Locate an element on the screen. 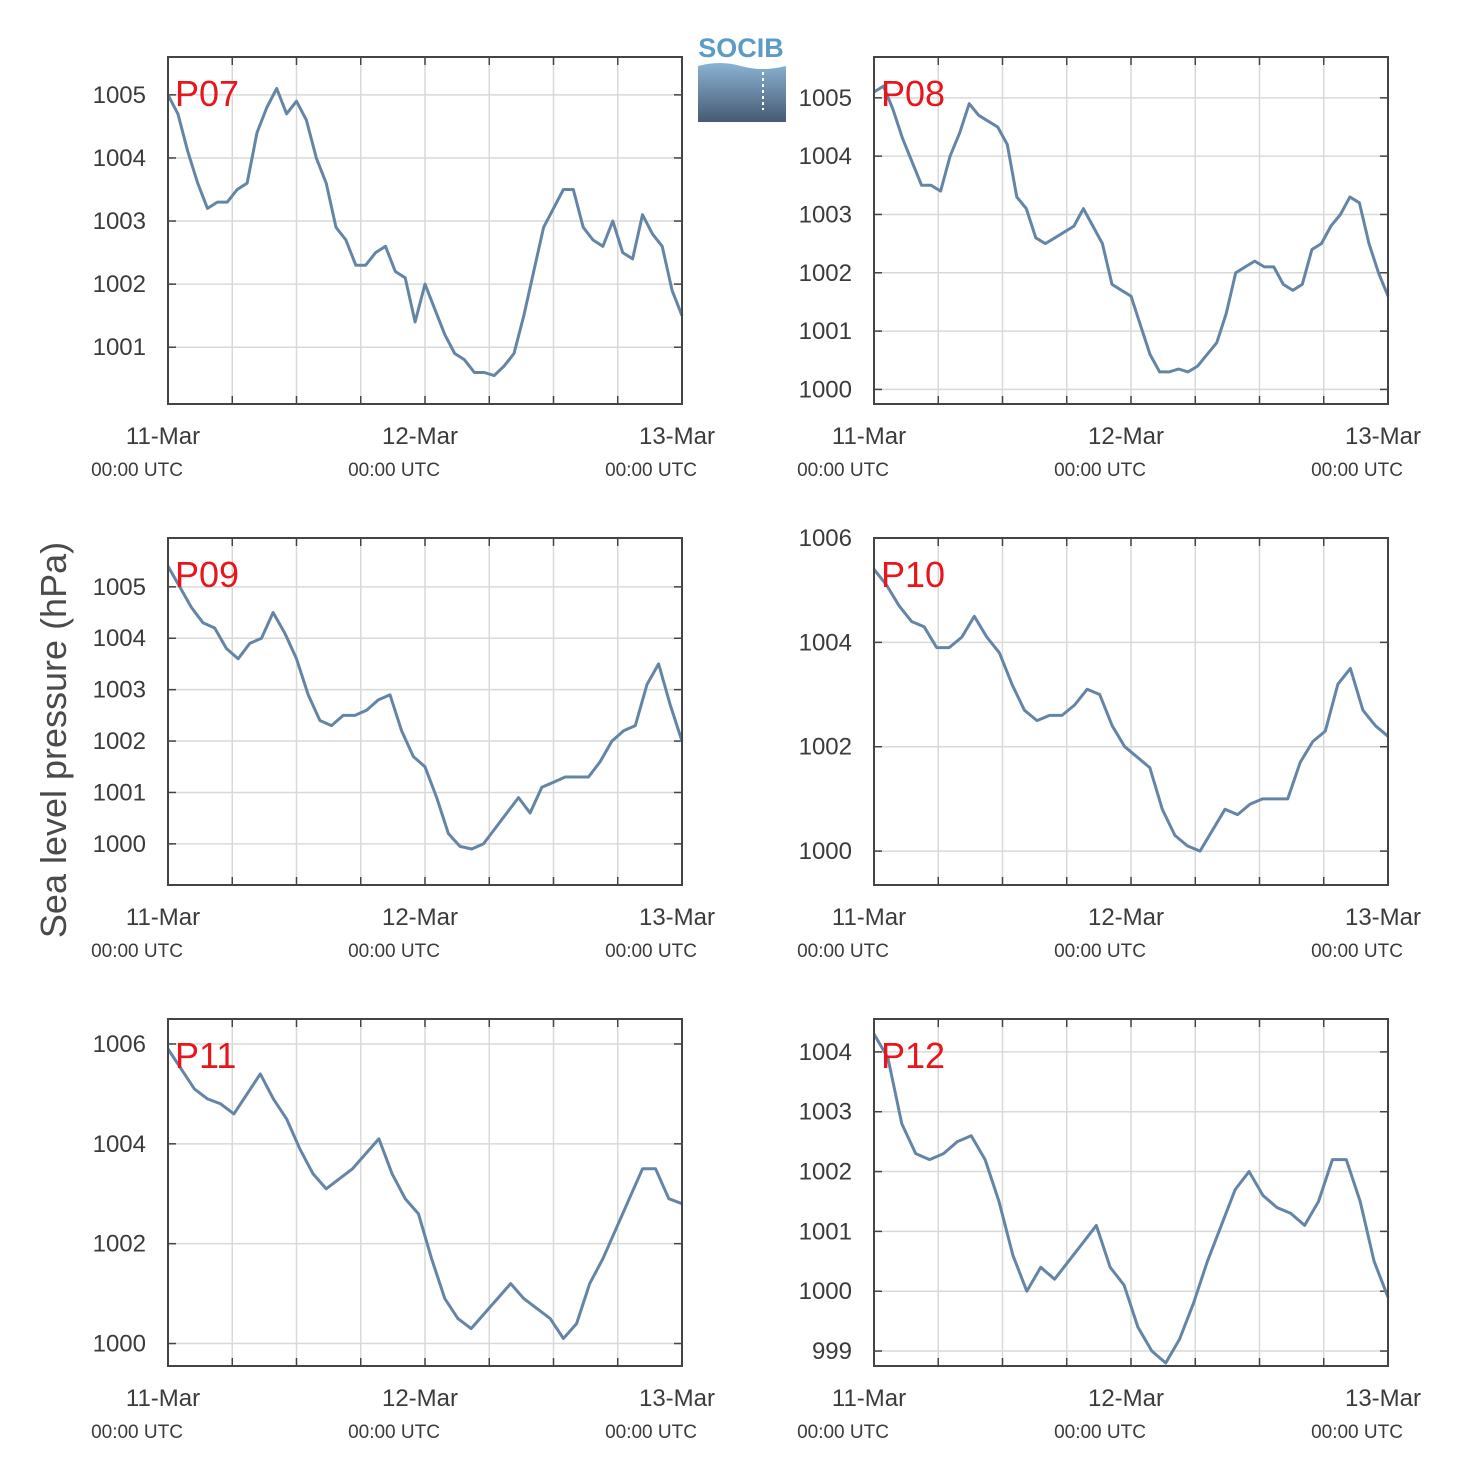  station-label: P12 is located at coordinates (913, 1055).